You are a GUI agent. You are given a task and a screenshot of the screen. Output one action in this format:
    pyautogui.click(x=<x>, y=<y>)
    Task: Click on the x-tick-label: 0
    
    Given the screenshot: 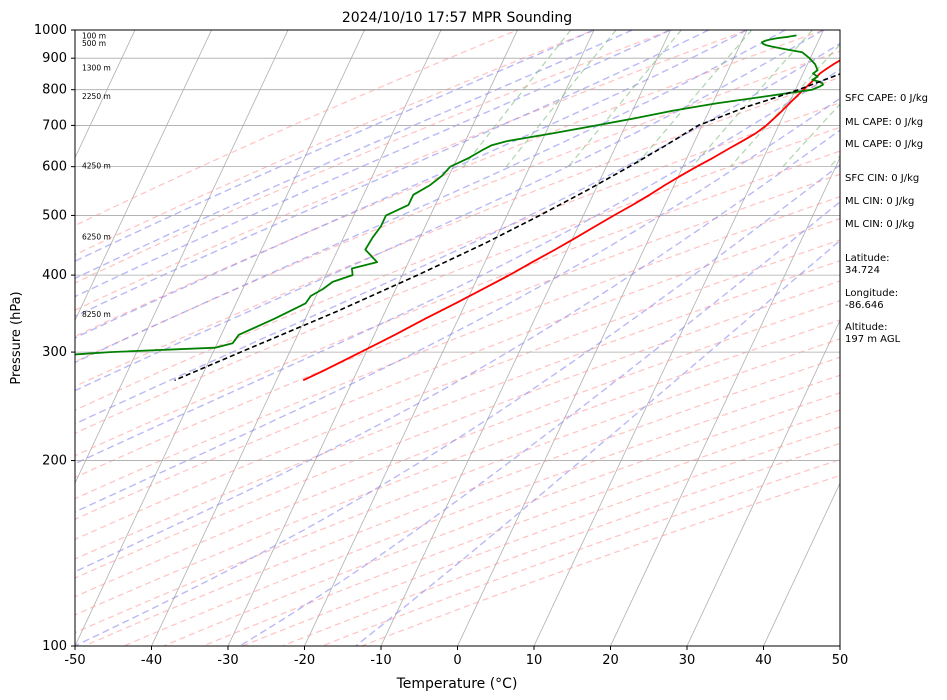 What is the action you would take?
    pyautogui.click(x=457, y=660)
    